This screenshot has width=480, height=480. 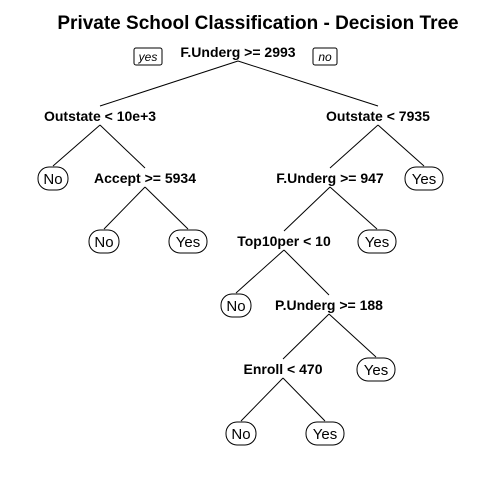 I want to click on split-label: F.Underg >= 947, so click(x=330, y=178).